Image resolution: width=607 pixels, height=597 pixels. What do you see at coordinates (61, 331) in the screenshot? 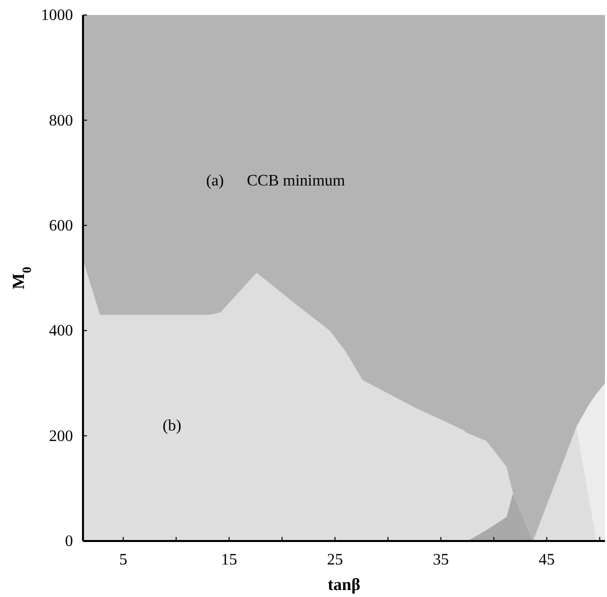
I see `y-tick-label: 400` at bounding box center [61, 331].